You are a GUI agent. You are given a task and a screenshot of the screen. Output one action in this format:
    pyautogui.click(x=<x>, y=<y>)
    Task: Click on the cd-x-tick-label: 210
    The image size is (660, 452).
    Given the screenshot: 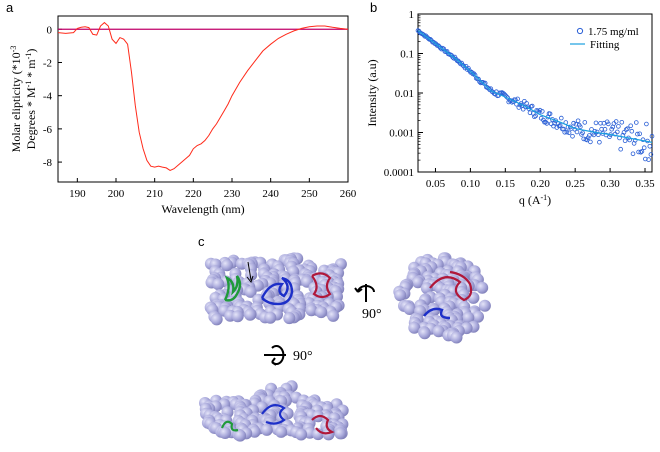 What is the action you would take?
    pyautogui.click(x=154, y=194)
    